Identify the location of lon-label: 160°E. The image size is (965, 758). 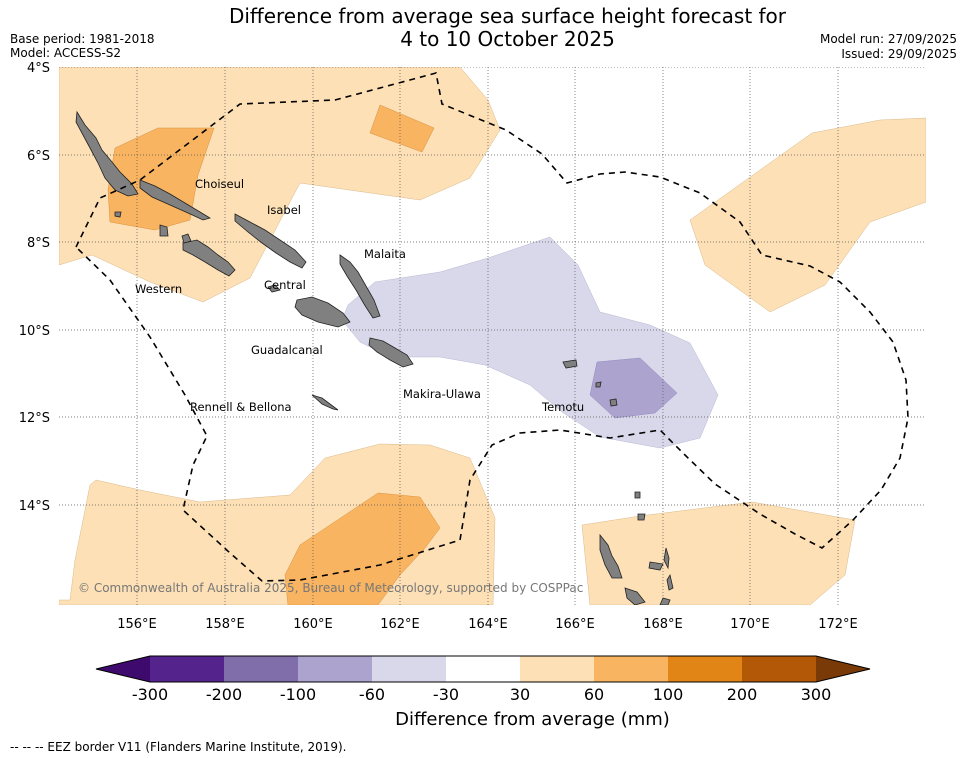
(313, 624).